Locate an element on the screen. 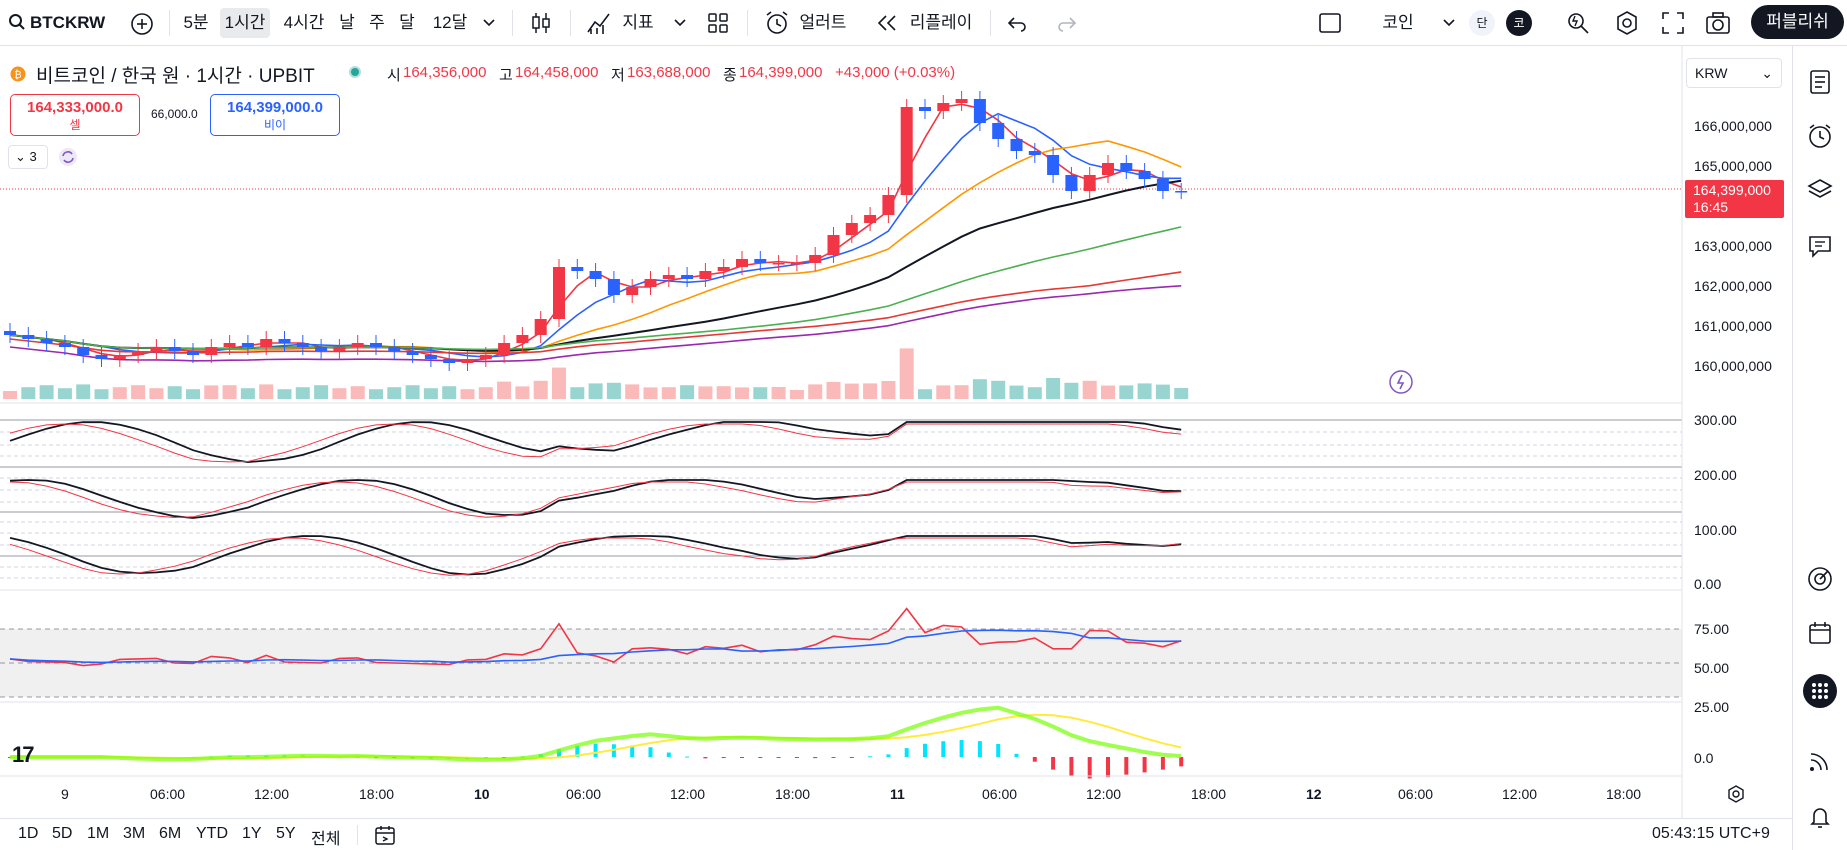 This screenshot has width=1847, height=850. currency-select: KRW ⌄ is located at coordinates (1734, 73).